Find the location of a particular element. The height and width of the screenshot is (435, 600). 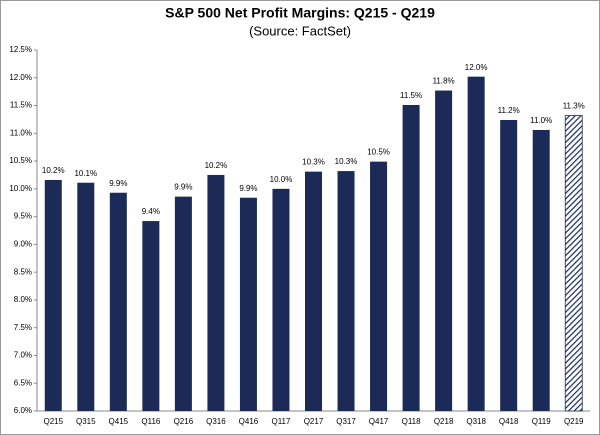

y-tick-label: 12.5% is located at coordinates (20, 49).